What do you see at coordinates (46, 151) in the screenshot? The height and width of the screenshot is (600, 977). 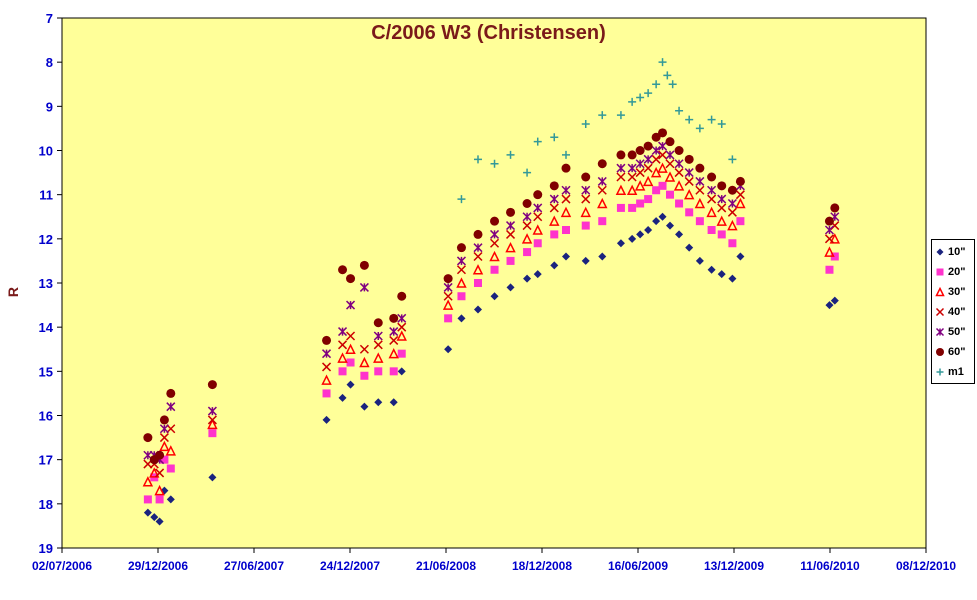 I see `y-tick-label: 10` at bounding box center [46, 151].